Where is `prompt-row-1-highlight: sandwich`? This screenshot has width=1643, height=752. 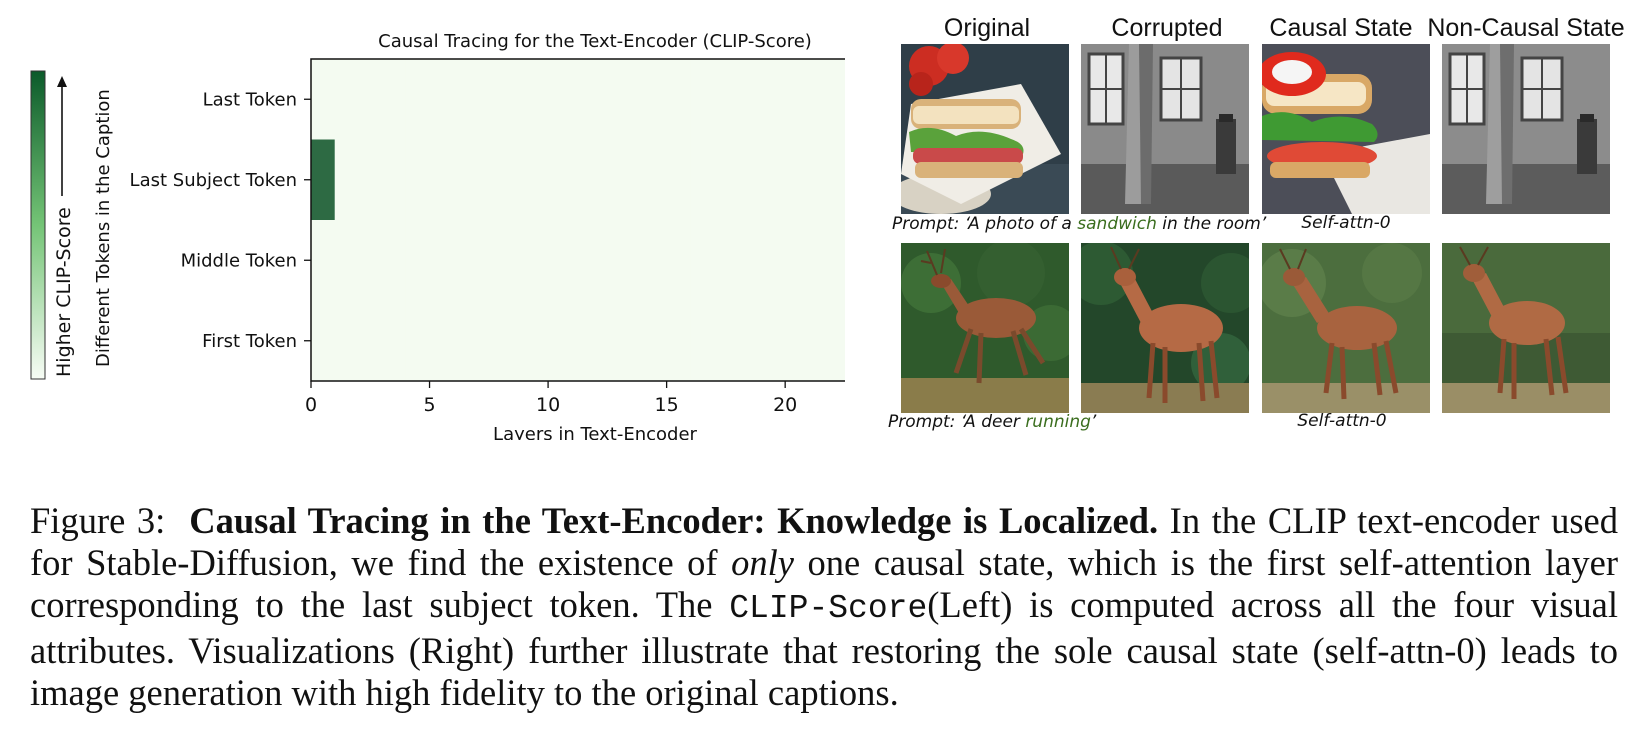
prompt-row-1-highlight: sandwich is located at coordinates (1117, 224).